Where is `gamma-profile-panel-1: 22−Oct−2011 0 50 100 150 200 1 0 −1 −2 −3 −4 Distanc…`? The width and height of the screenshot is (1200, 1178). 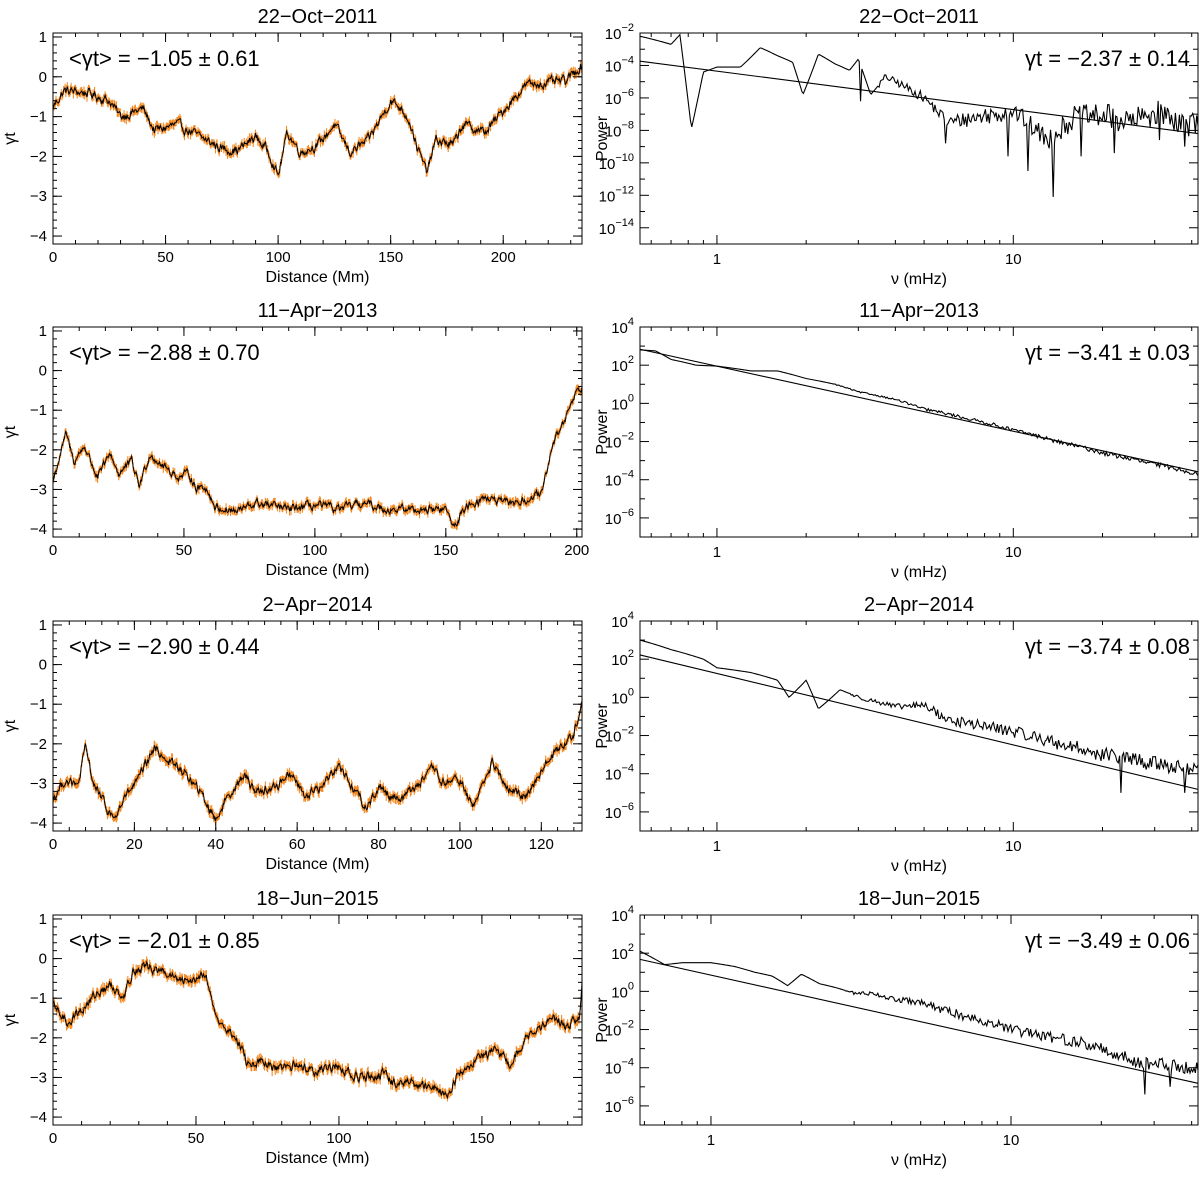
gamma-profile-panel-1: 22−Oct−2011 0 50 100 150 200 1 0 −1 −2 −3 −4 Distanc… is located at coordinates (292, 146).